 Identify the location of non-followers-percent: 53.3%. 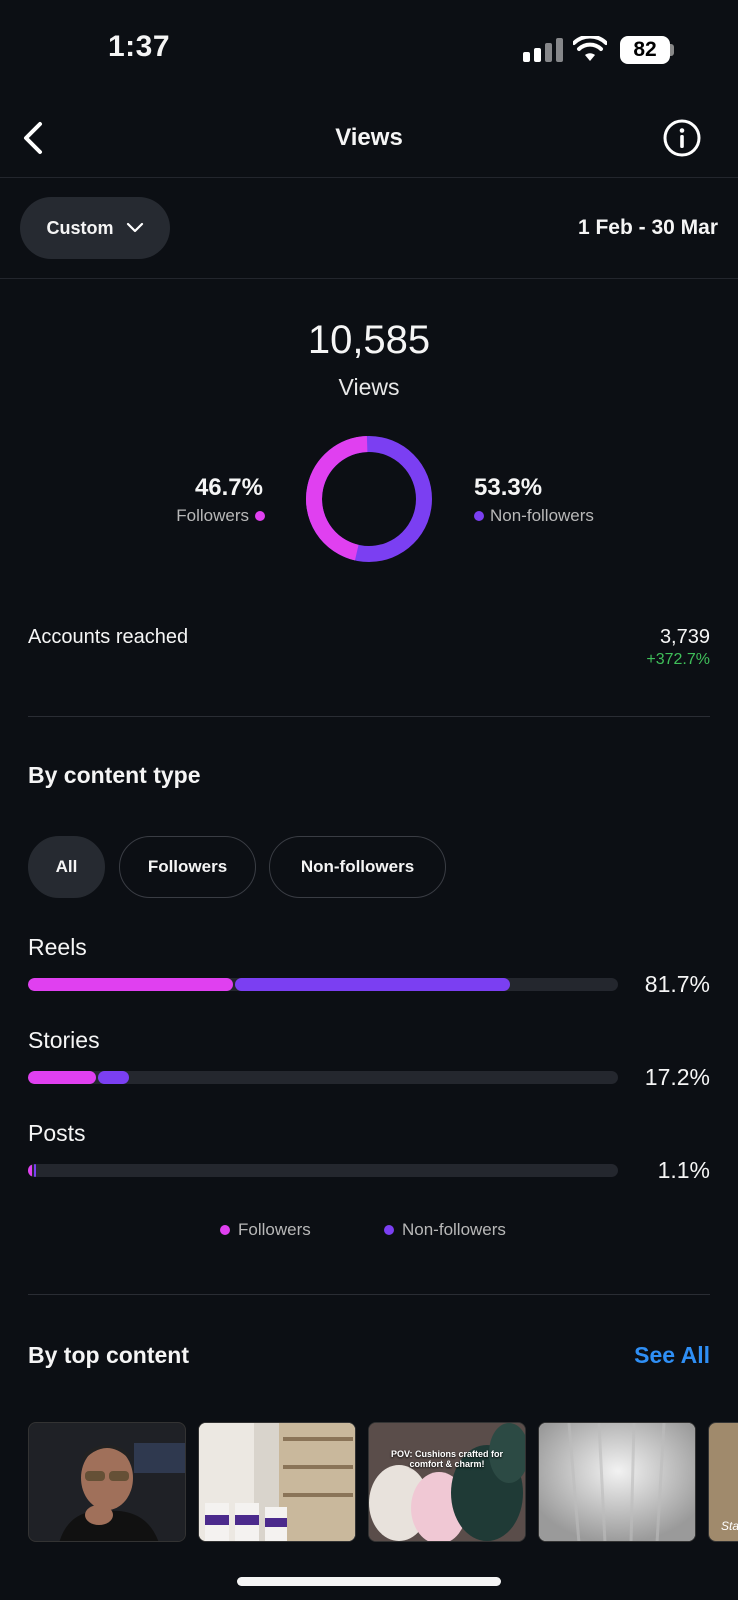
(508, 487).